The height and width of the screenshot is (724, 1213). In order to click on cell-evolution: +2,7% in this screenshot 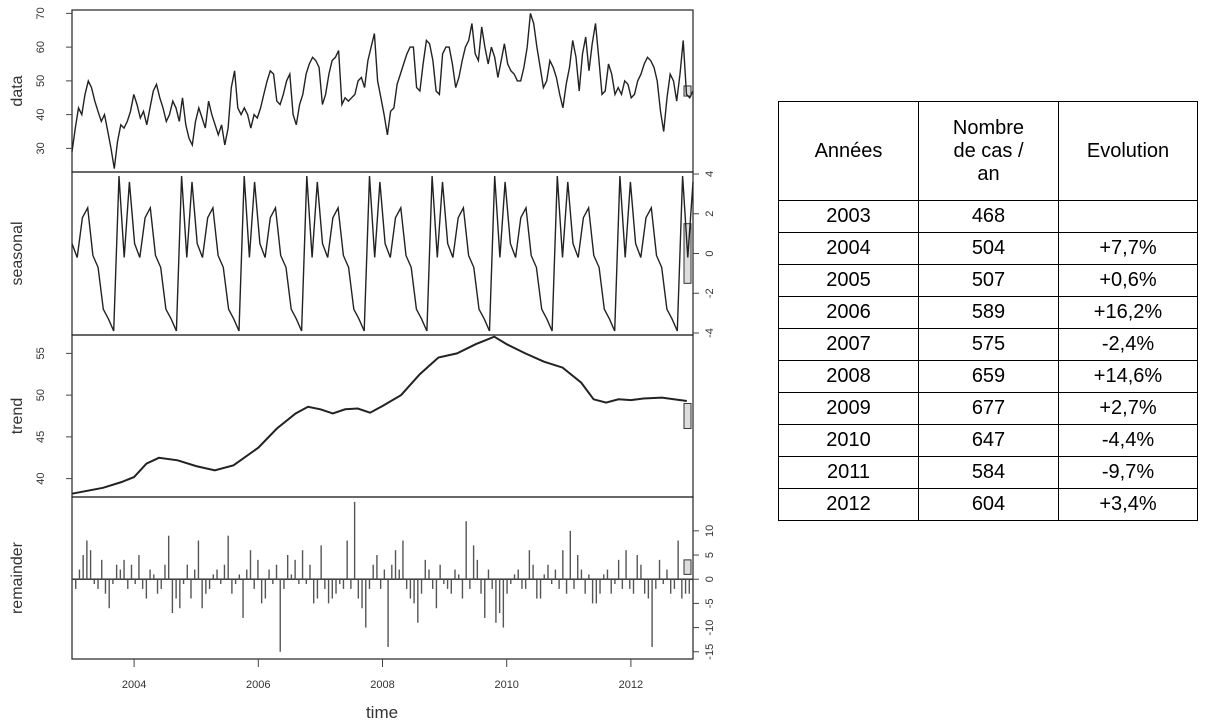, I will do `click(1128, 408)`.